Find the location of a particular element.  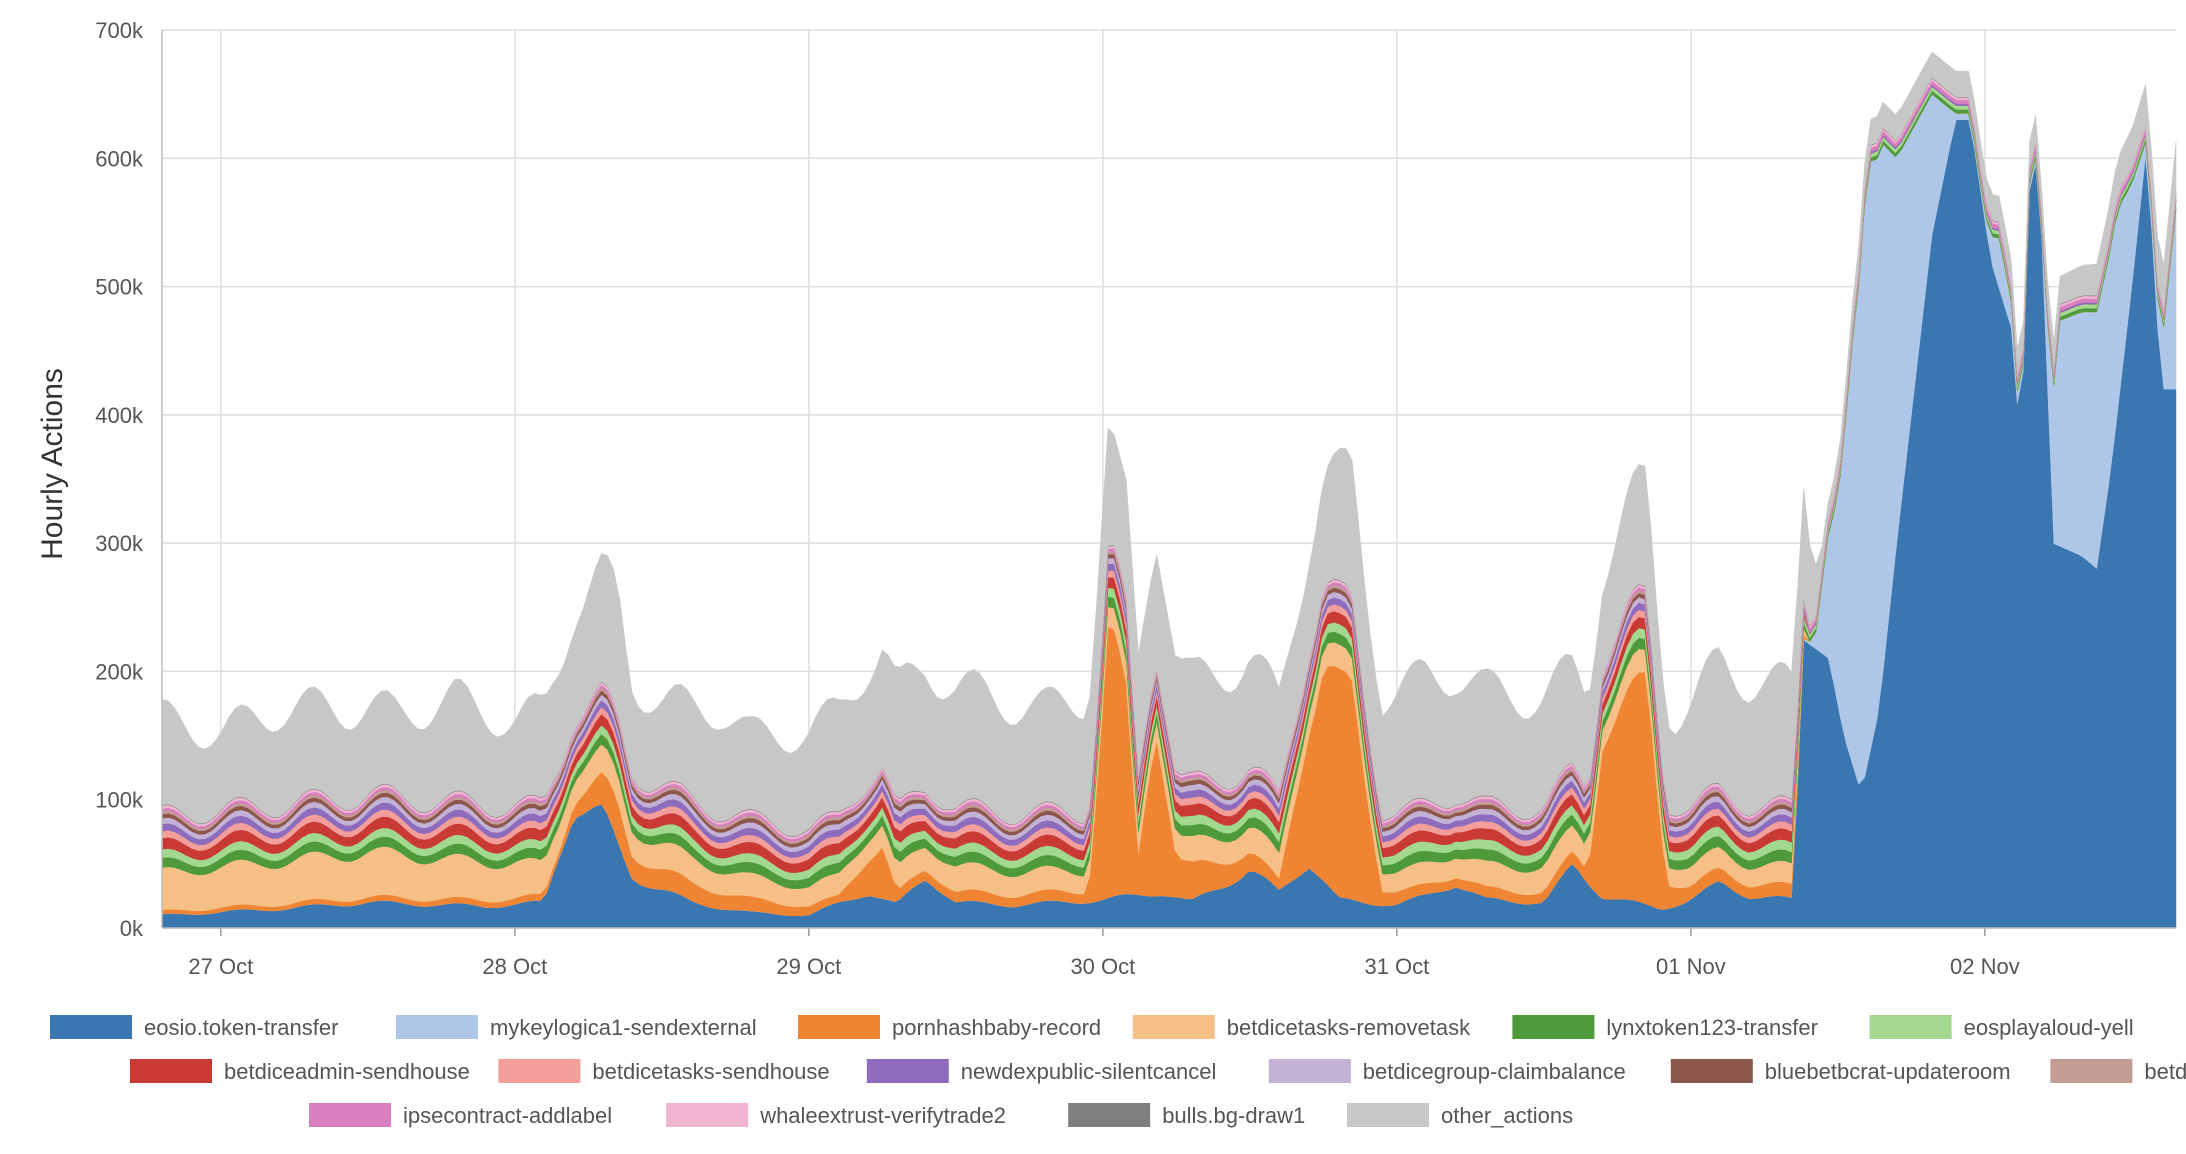

legend-label-whaleextrust-verifytrade2: whaleextrust-verifytrade2 is located at coordinates (882, 1115).